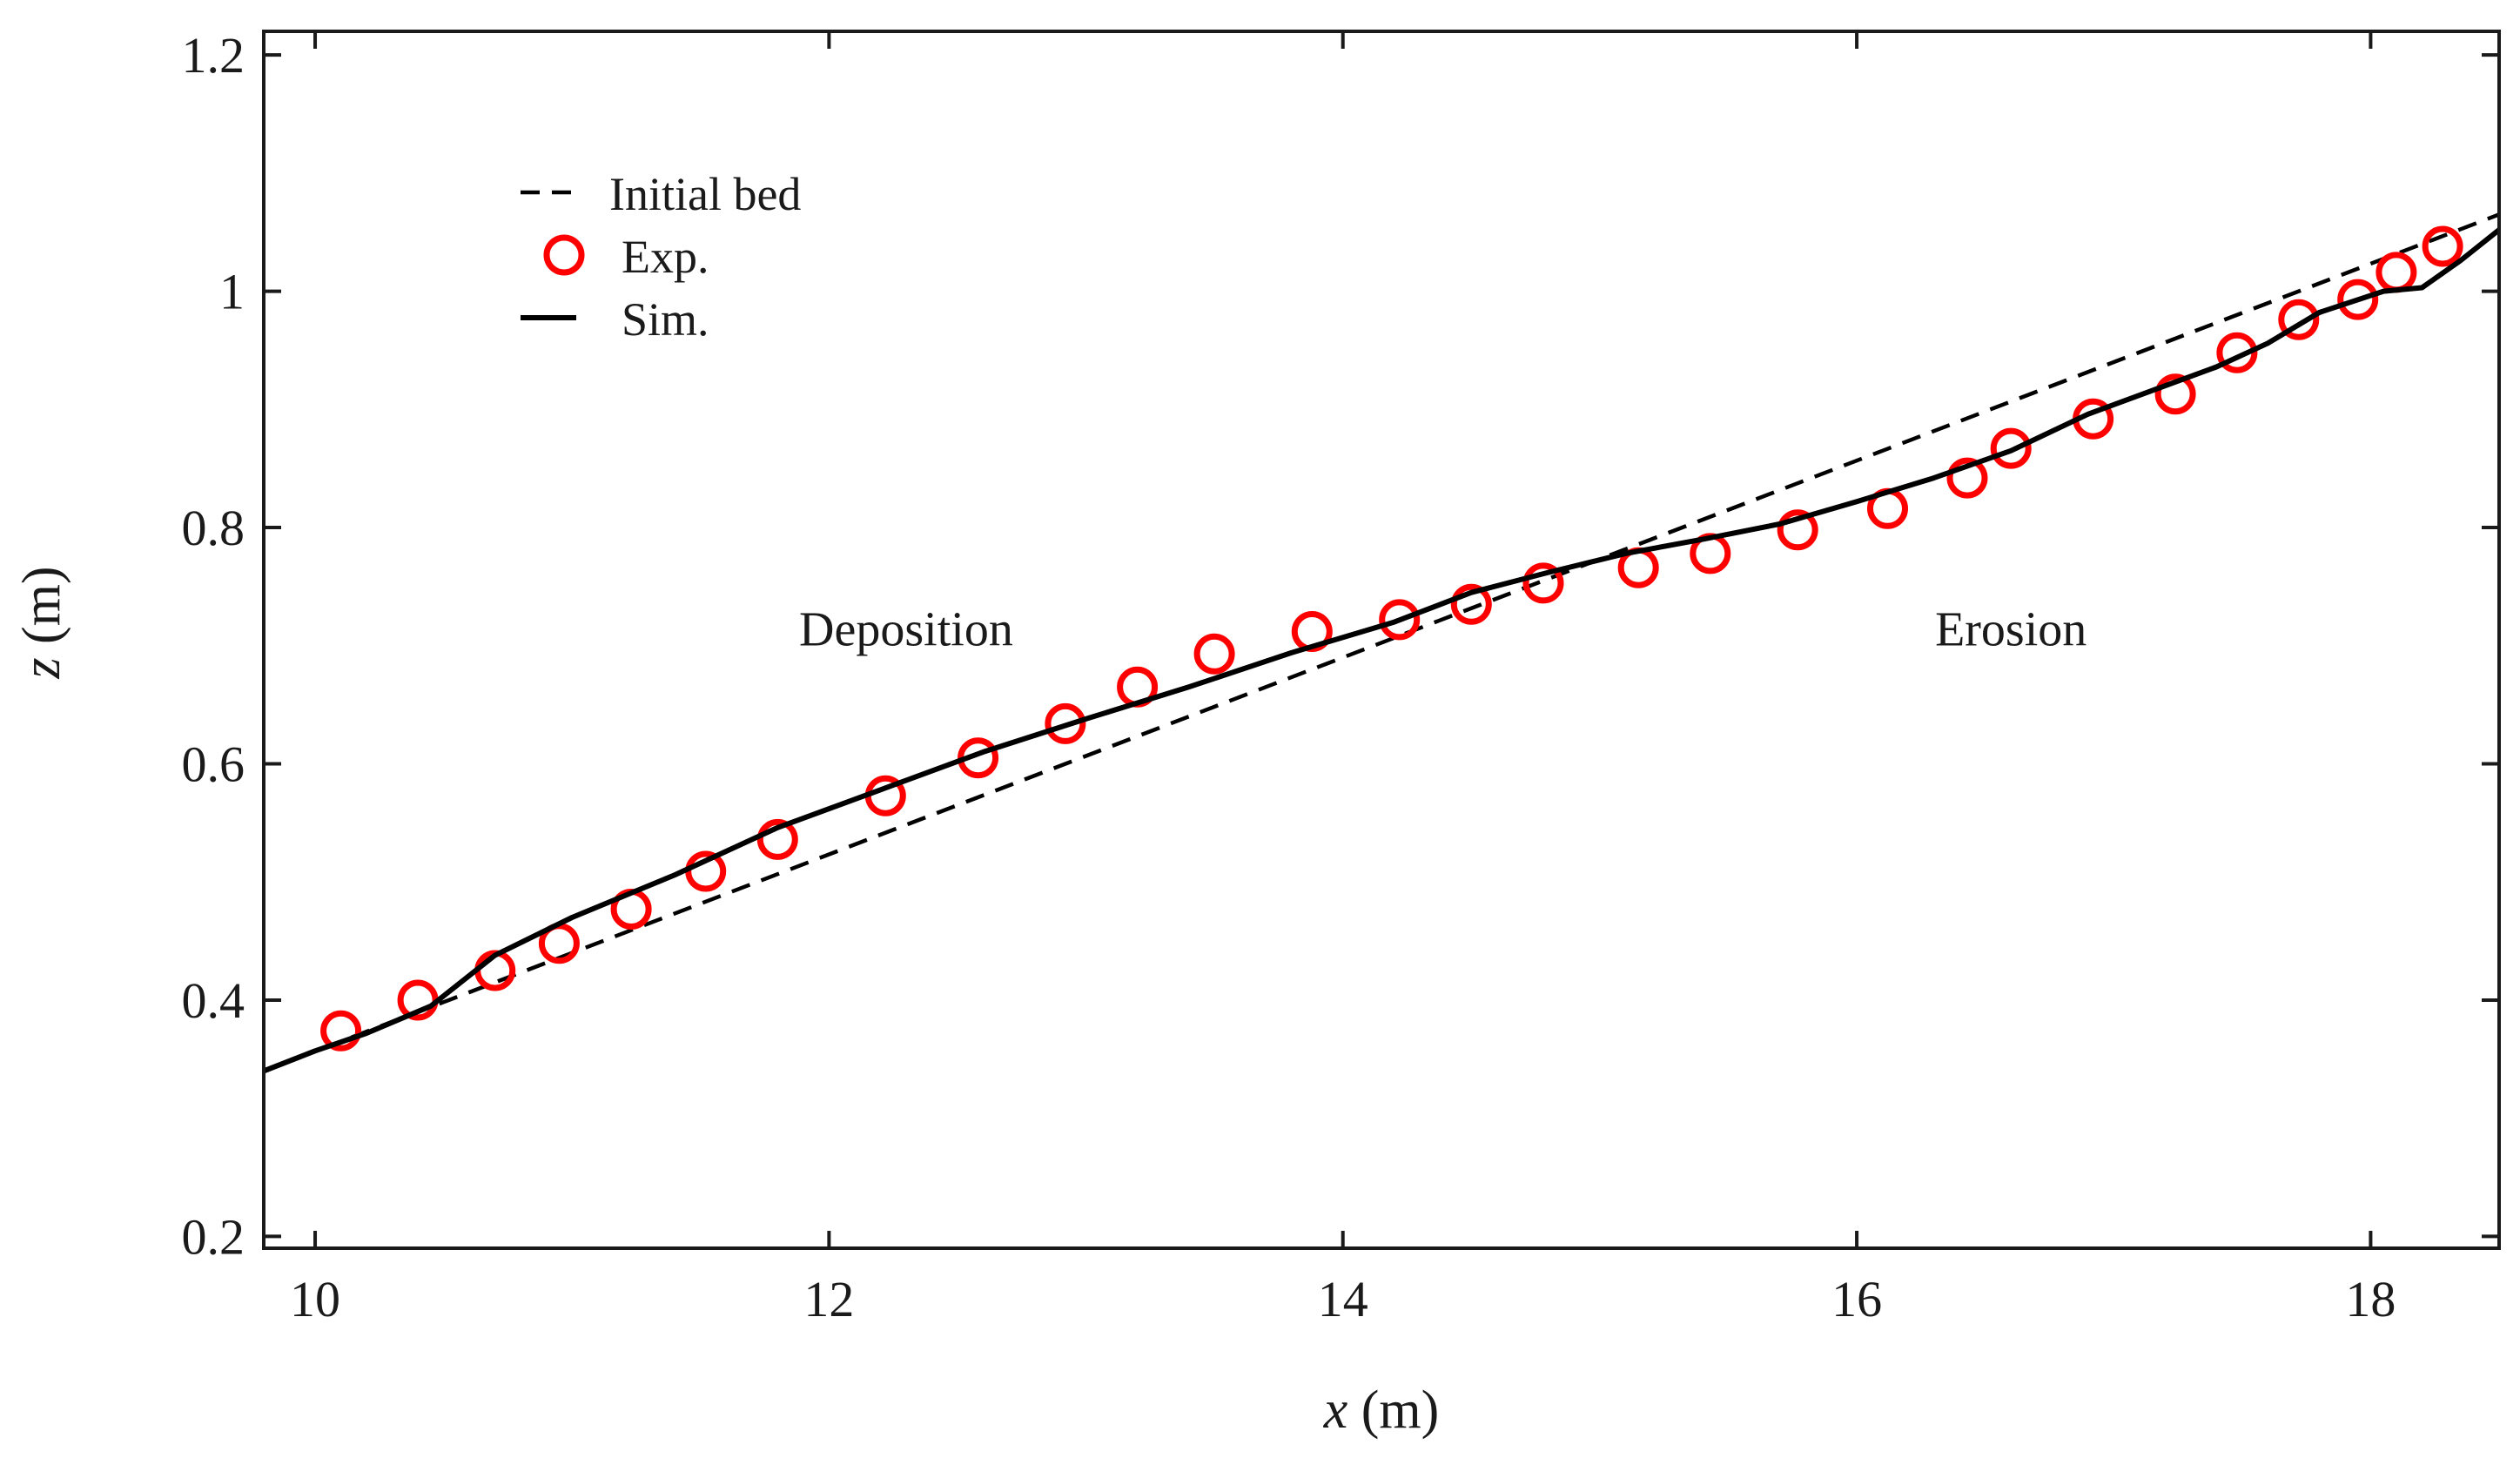  What do you see at coordinates (1381, 1410) in the screenshot?
I see `x-axis-title: x (m)` at bounding box center [1381, 1410].